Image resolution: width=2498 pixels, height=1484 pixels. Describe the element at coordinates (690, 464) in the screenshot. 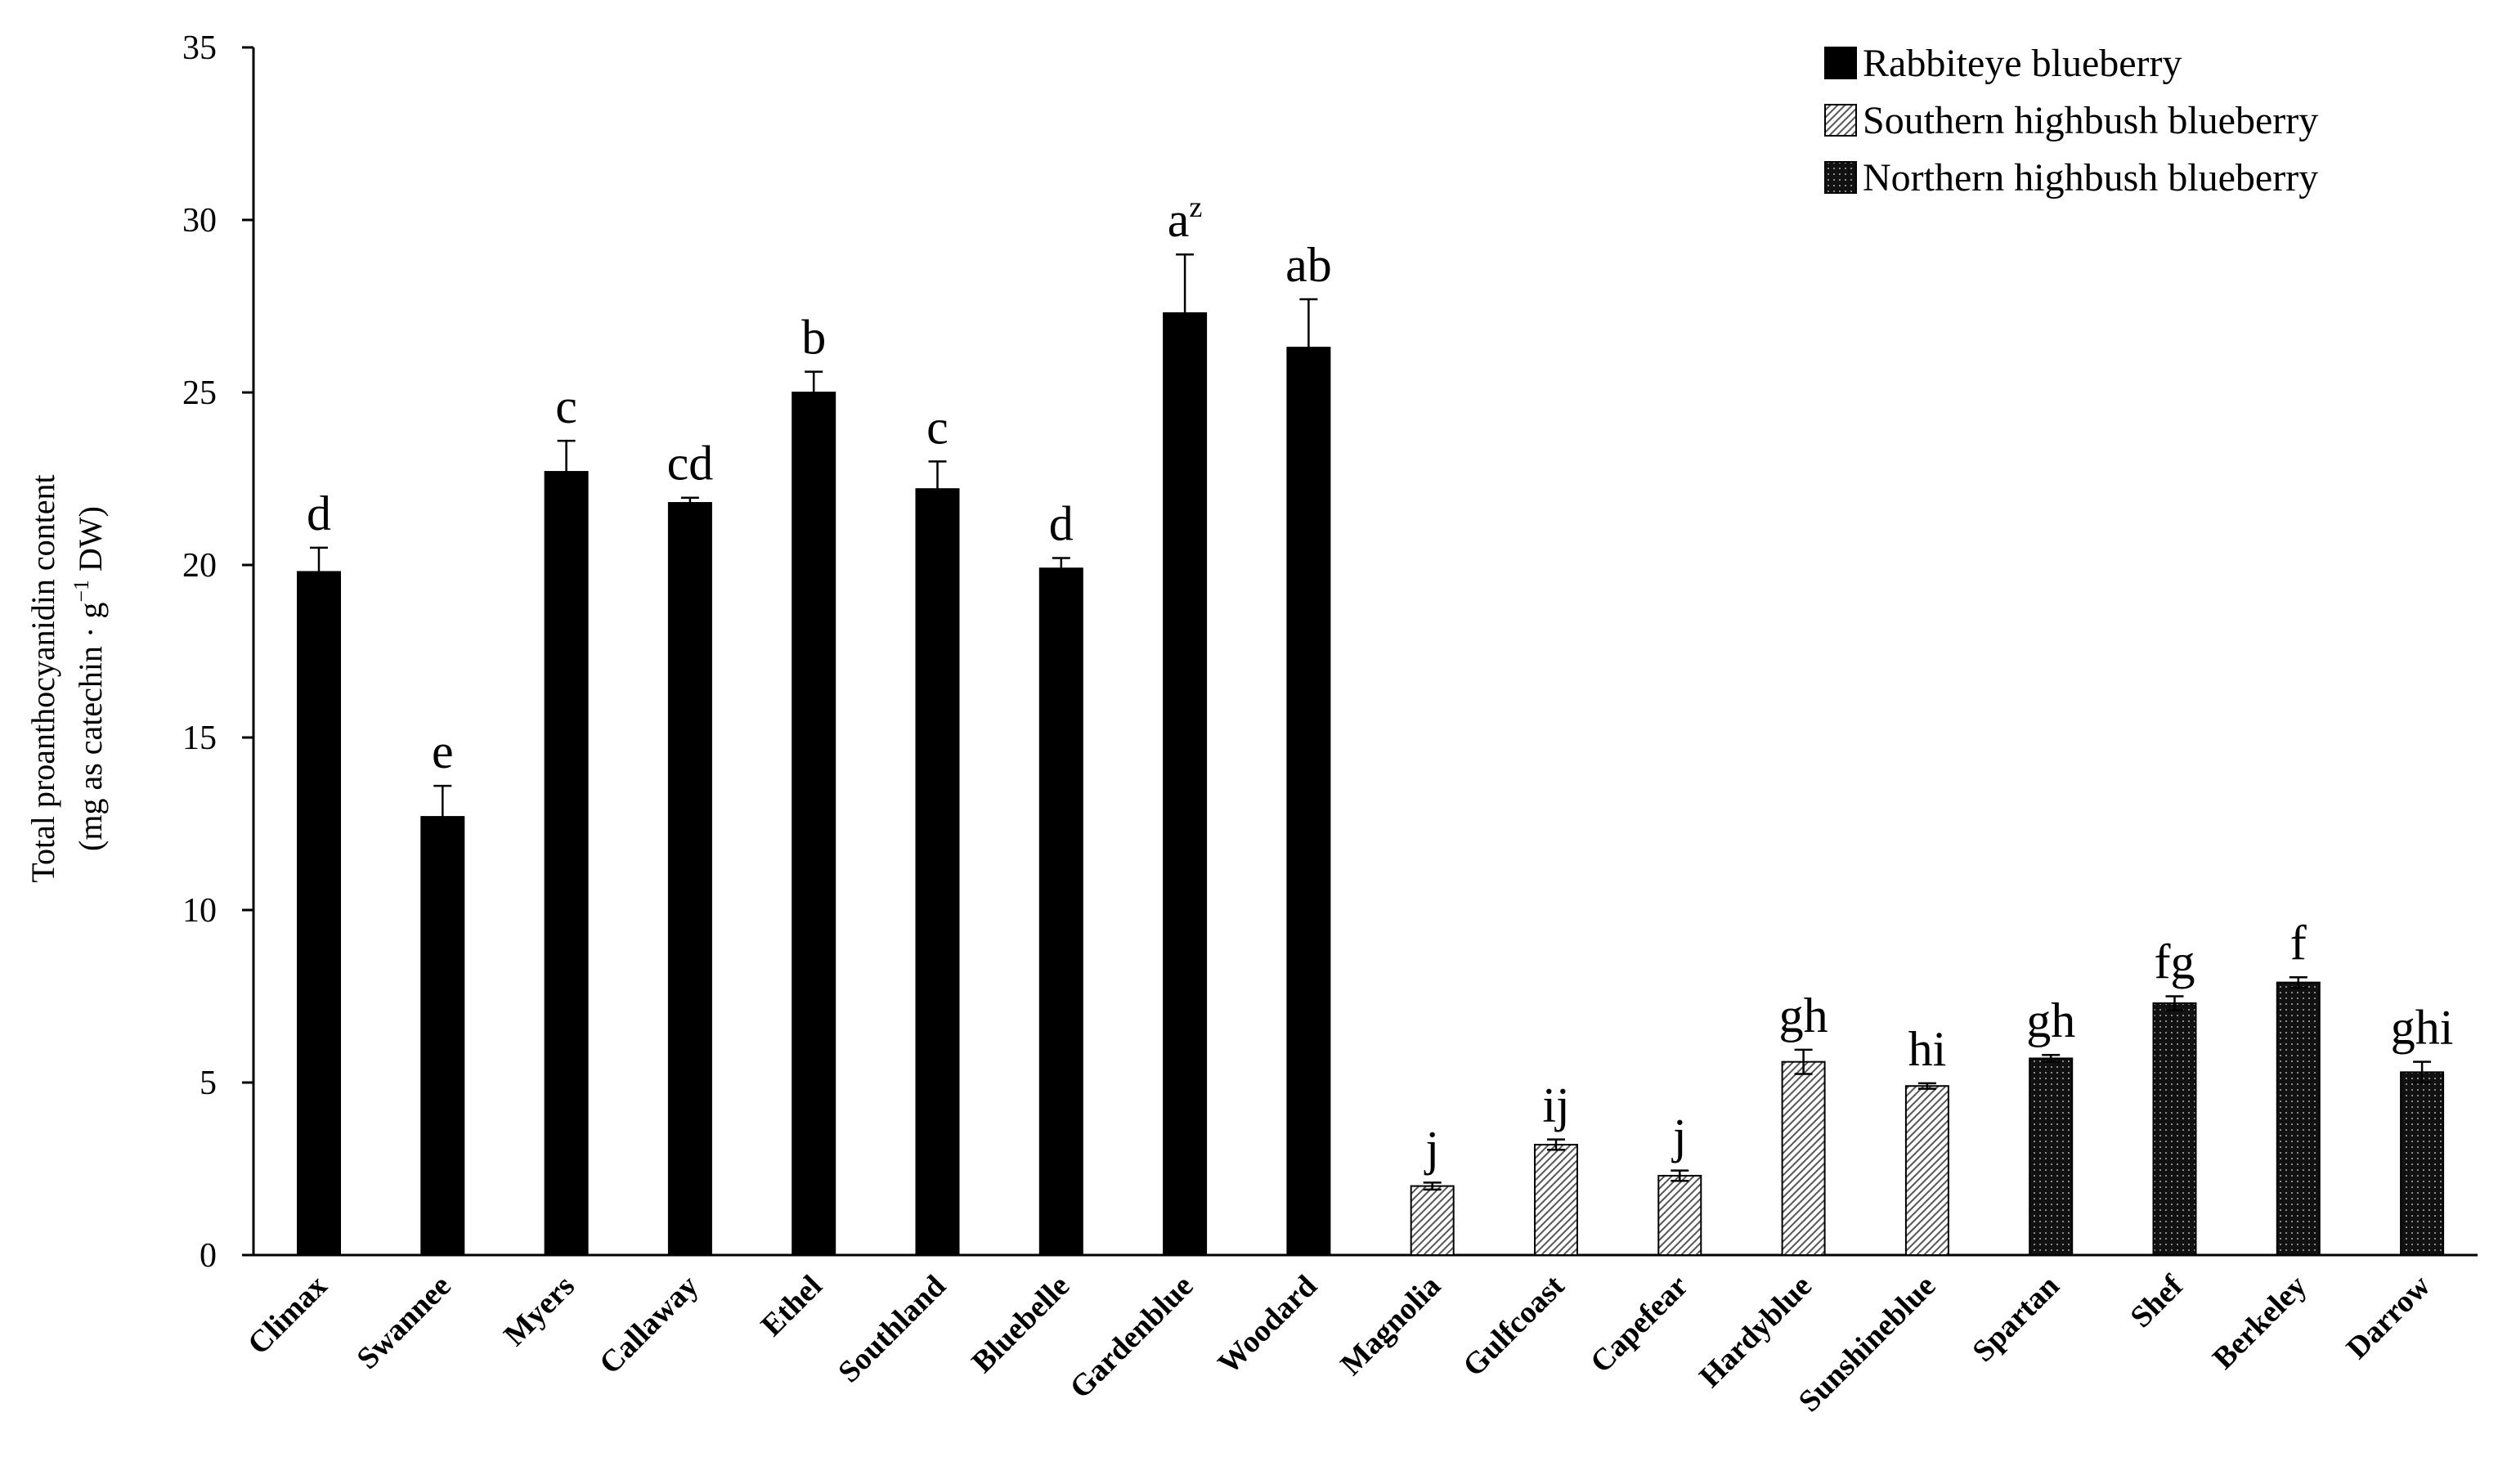

I see `significance-letter: cd` at that location.